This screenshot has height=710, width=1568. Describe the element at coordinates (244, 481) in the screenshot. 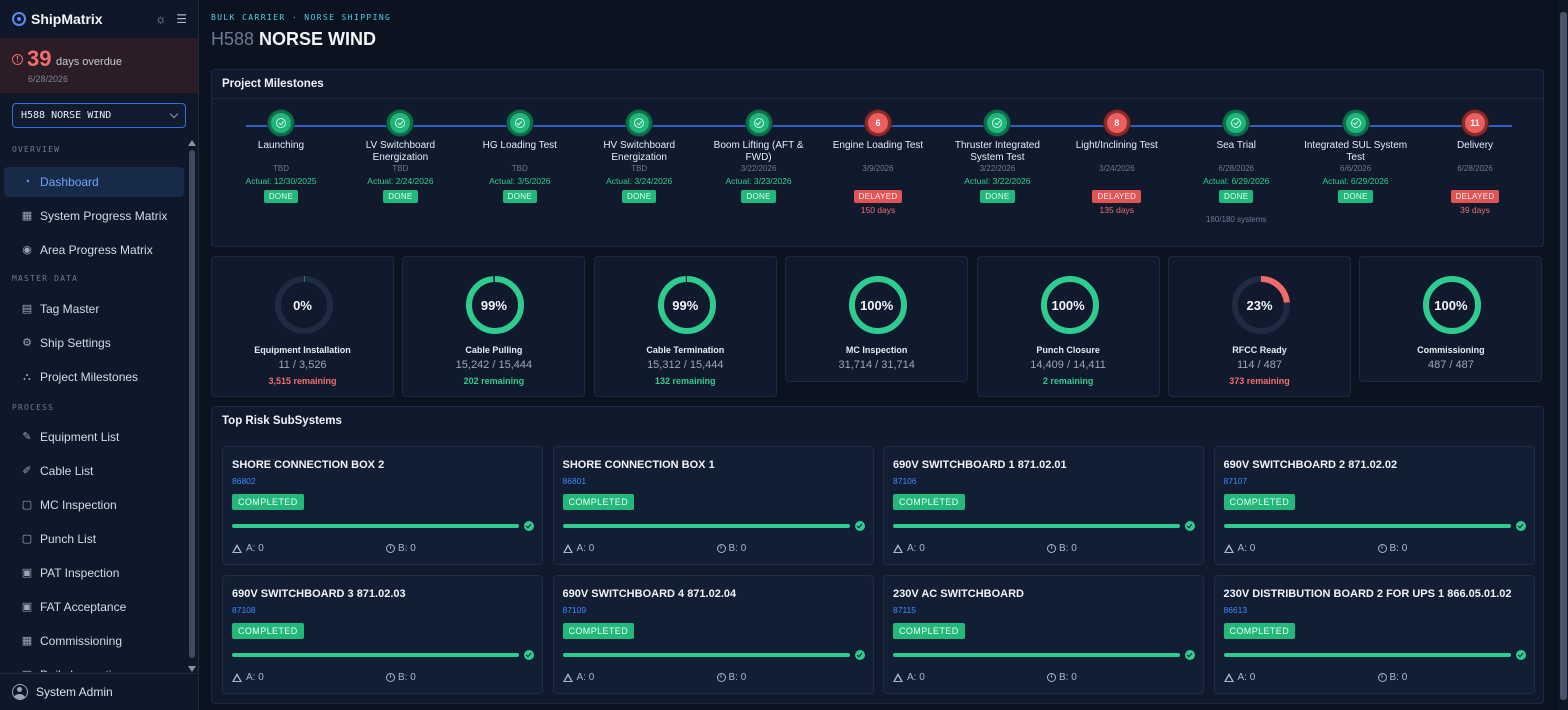

I see `subsystem-code-link: 86802` at that location.